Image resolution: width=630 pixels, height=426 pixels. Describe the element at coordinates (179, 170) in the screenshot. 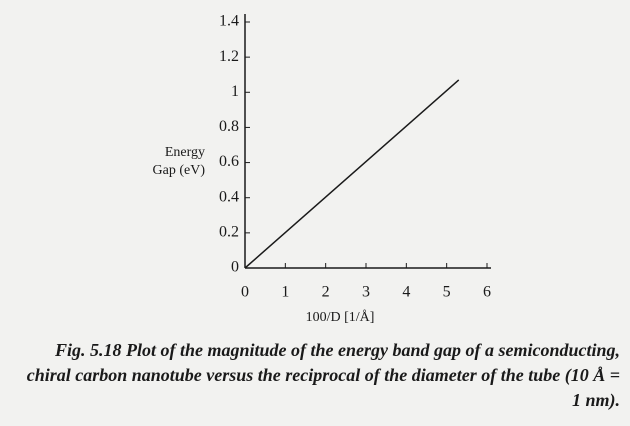

I see `y-axis-label: Gap (eV)` at that location.